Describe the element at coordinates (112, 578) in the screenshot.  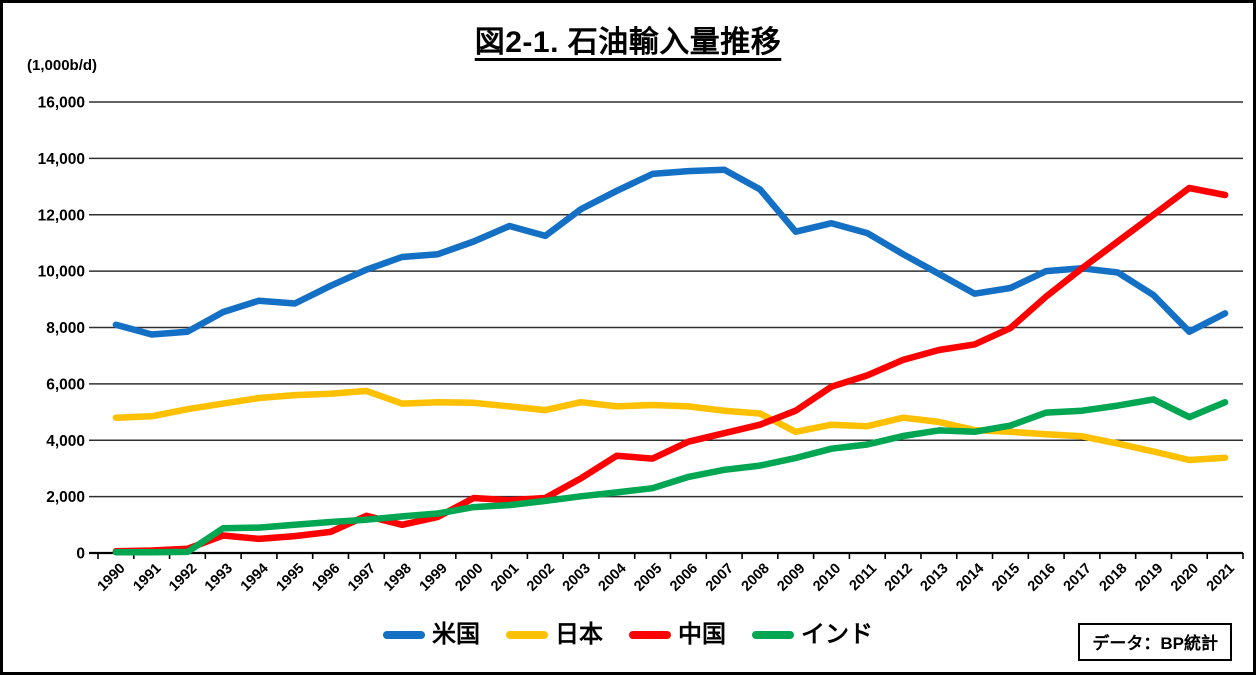
I see `x-axis-tick-label: 1990` at that location.